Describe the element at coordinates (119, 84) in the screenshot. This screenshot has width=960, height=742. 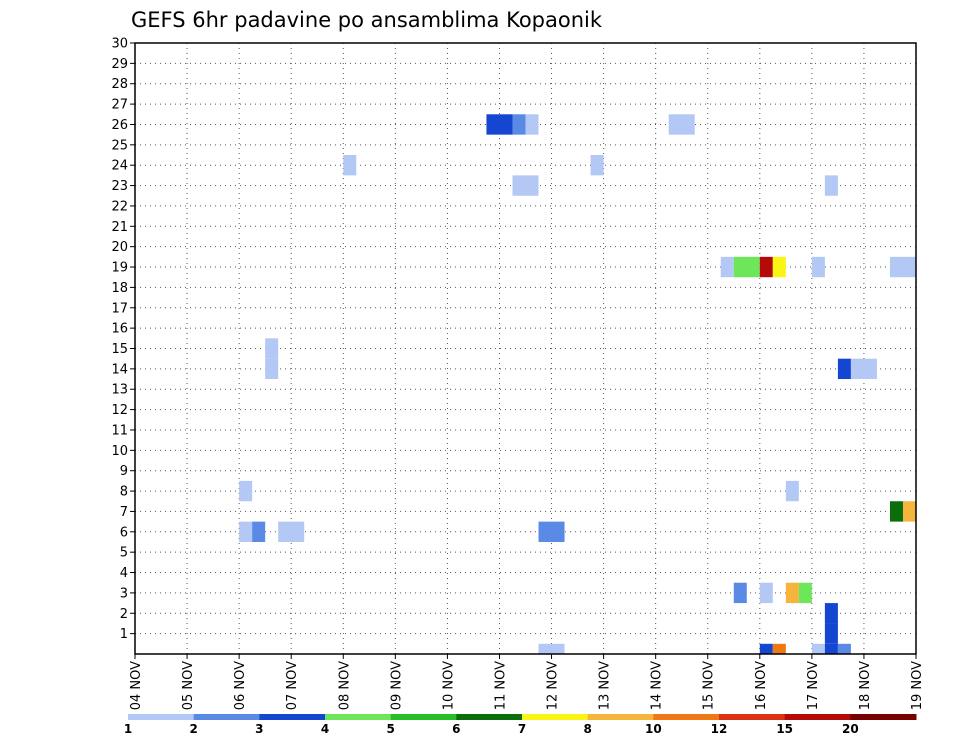
I see `y-tick-label: 28` at that location.